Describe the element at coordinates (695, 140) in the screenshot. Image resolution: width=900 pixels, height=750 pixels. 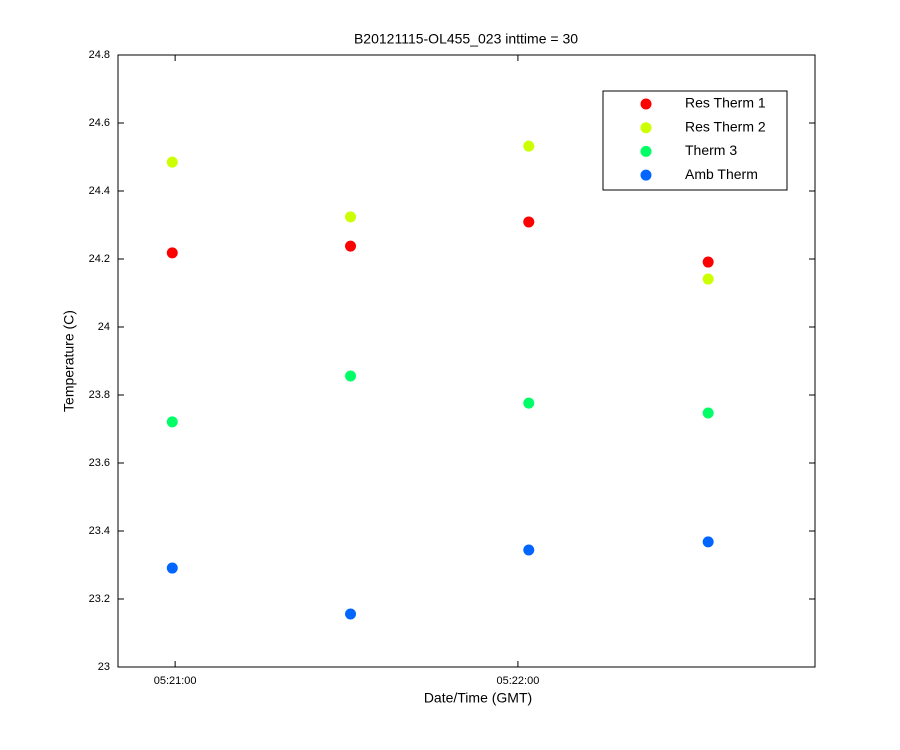
I see `legend-box` at that location.